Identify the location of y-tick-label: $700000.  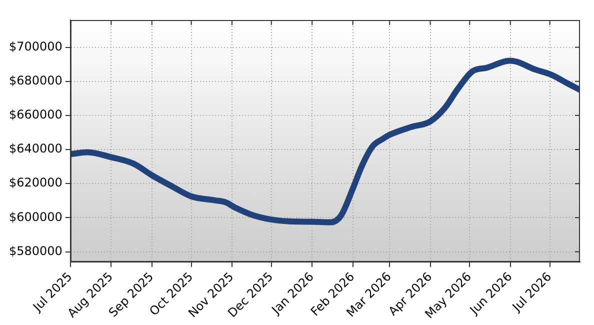
(35, 46).